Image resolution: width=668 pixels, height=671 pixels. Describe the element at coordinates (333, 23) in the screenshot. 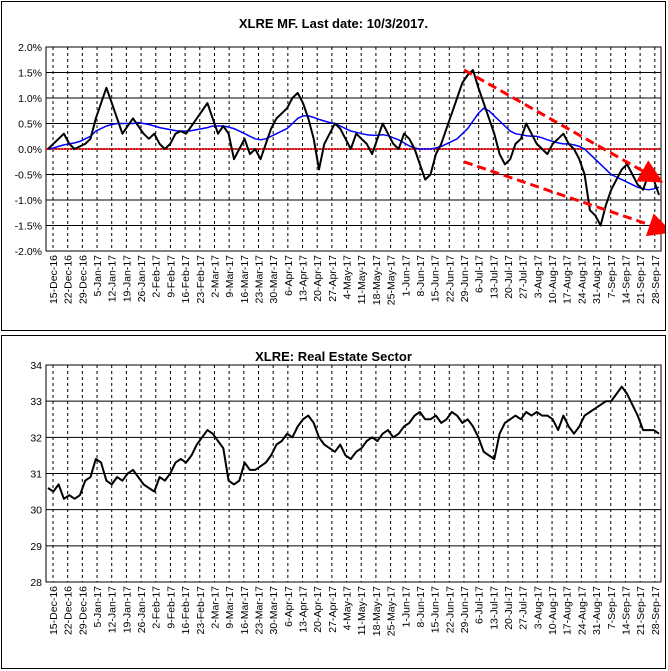

I see `mf-chart-title: XLRE MF. Last date: 10/3/2017.` at that location.